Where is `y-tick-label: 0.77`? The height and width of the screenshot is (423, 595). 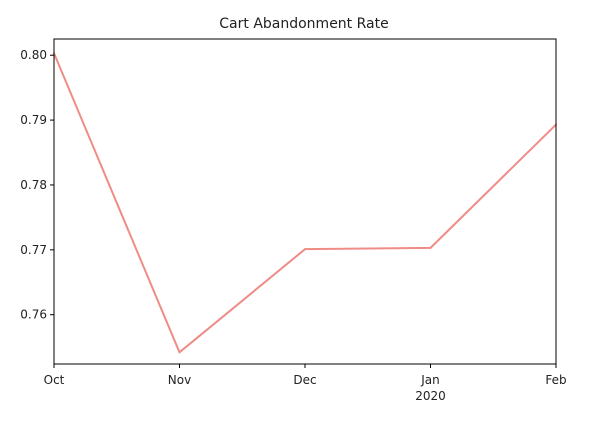
y-tick-label: 0.77 is located at coordinates (33, 250).